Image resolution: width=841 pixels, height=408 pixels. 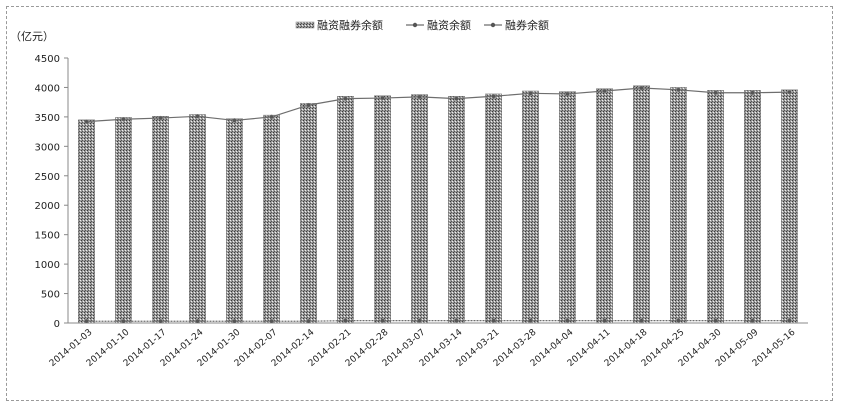 What do you see at coordinates (47, 88) in the screenshot?
I see `y-tick-label: 4000` at bounding box center [47, 88].